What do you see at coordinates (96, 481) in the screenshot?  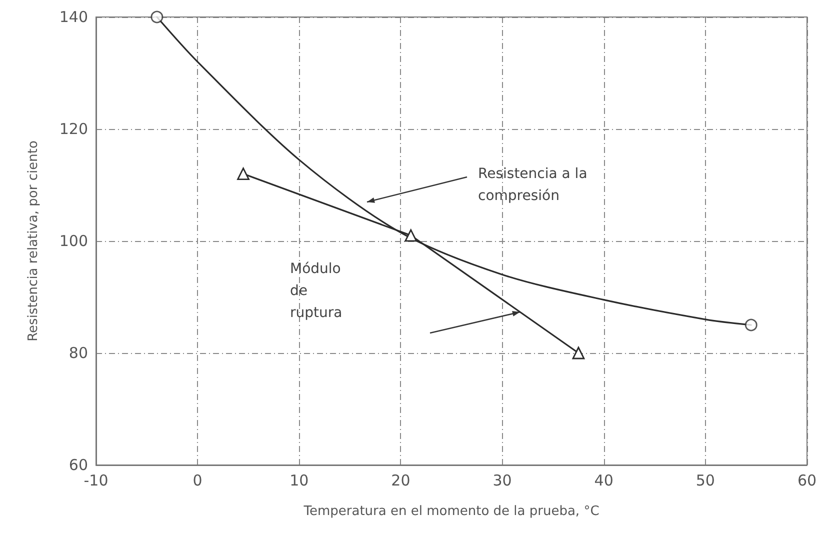 I see `x-tick-label: -10` at bounding box center [96, 481].